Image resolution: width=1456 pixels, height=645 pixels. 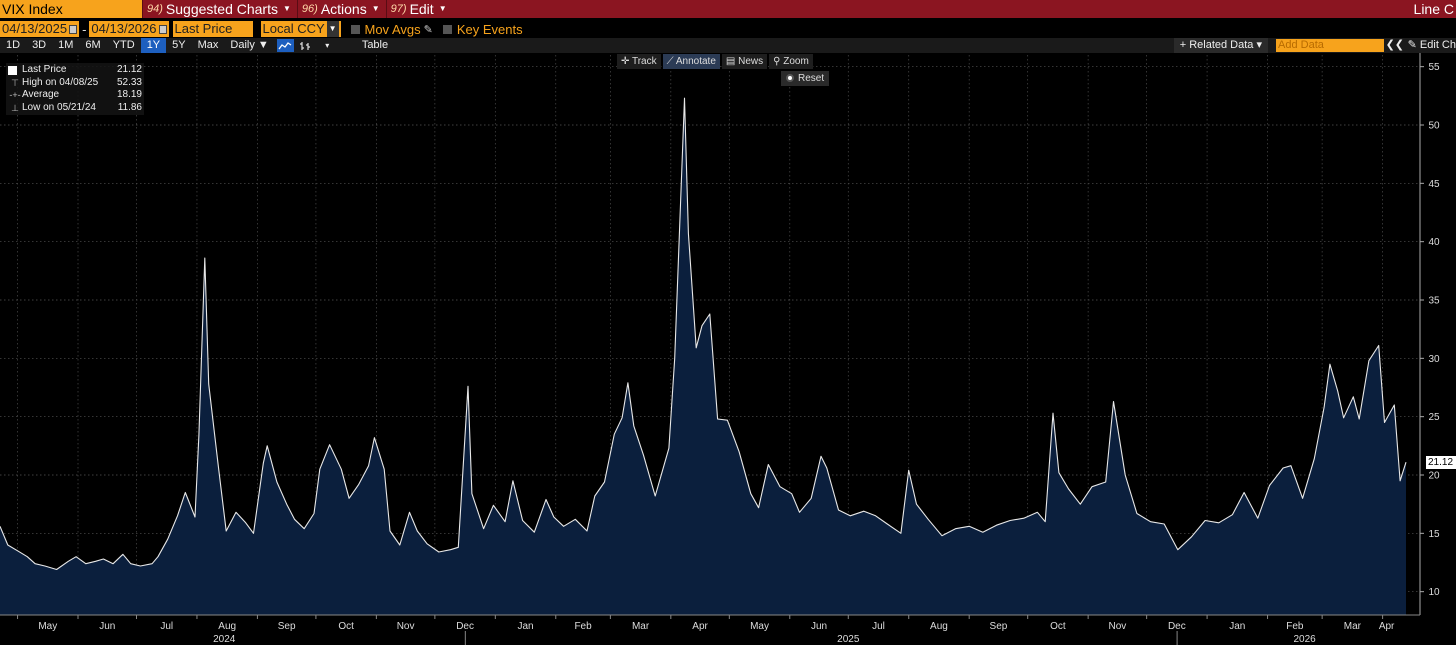 What do you see at coordinates (421, 9) in the screenshot?
I see `menu-label: Edit` at bounding box center [421, 9].